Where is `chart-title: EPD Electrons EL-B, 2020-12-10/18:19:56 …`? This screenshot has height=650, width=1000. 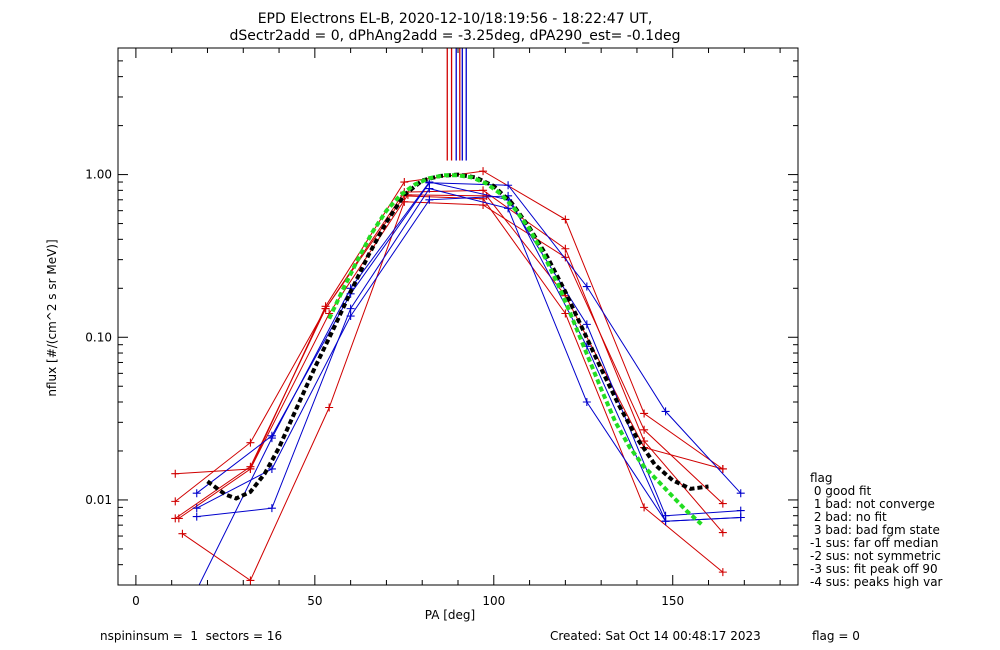 chart-title: EPD Electrons EL-B, 2020-12-10/18:19:56 … is located at coordinates (455, 19).